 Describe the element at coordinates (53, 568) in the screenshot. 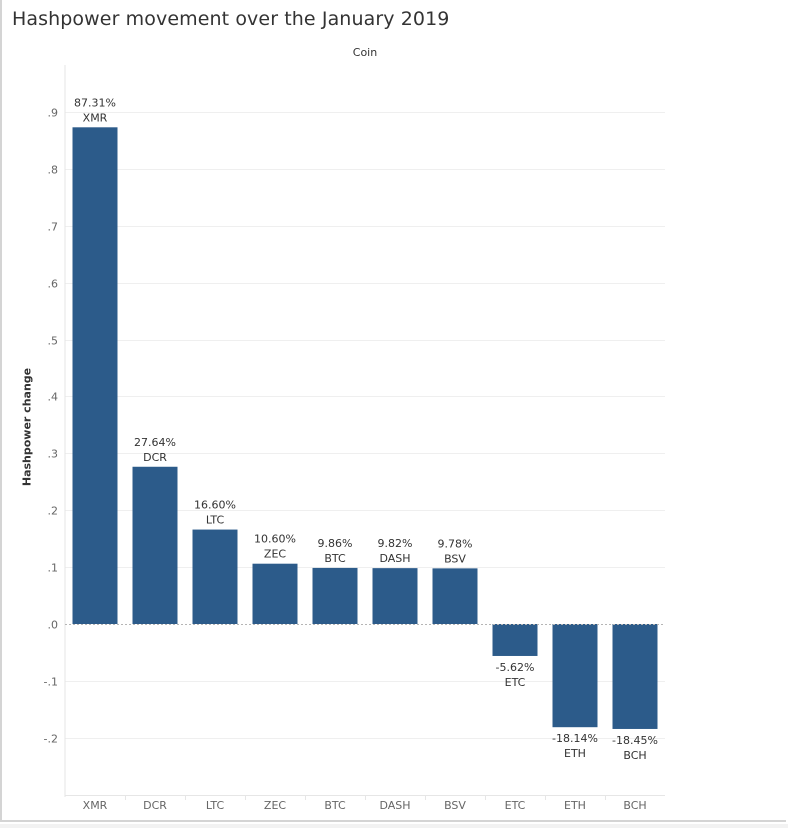

I see `y-tick-label: .1` at that location.